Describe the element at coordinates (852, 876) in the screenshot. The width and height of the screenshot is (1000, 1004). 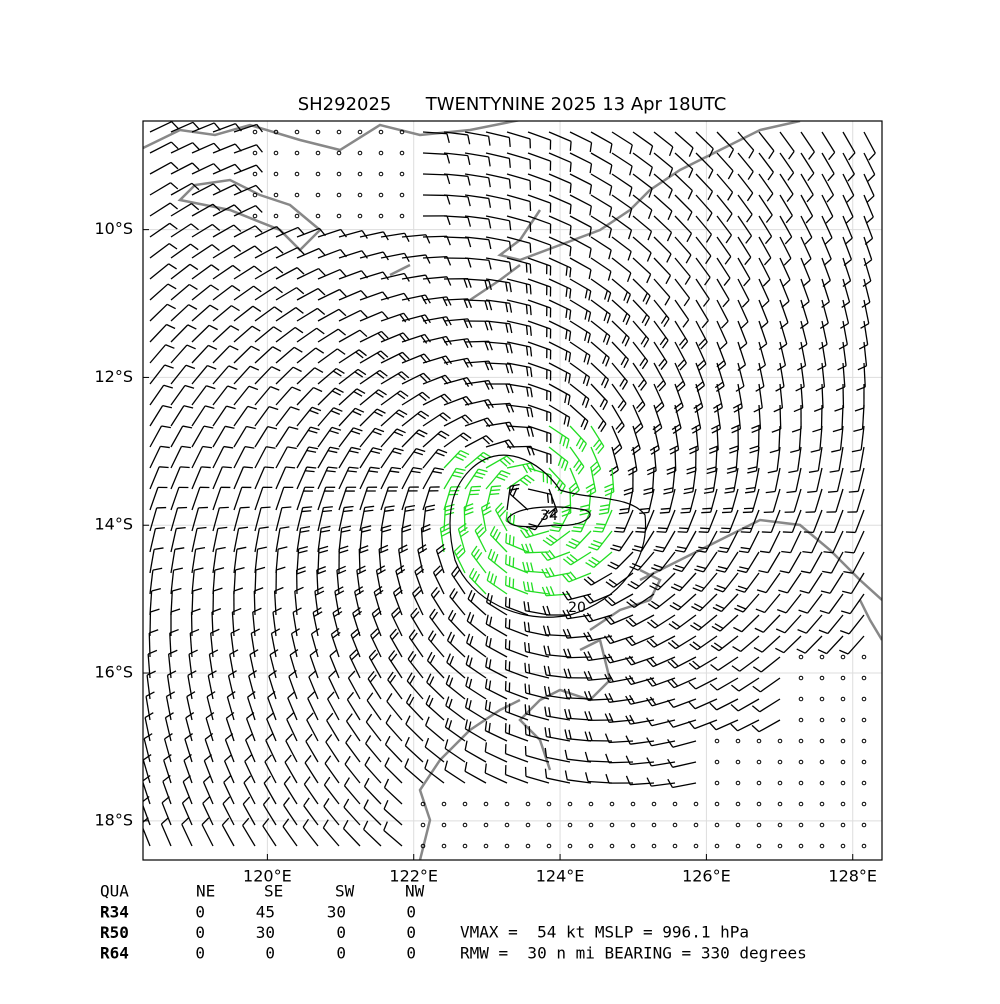
I see `x-tick-label: 128°E` at that location.